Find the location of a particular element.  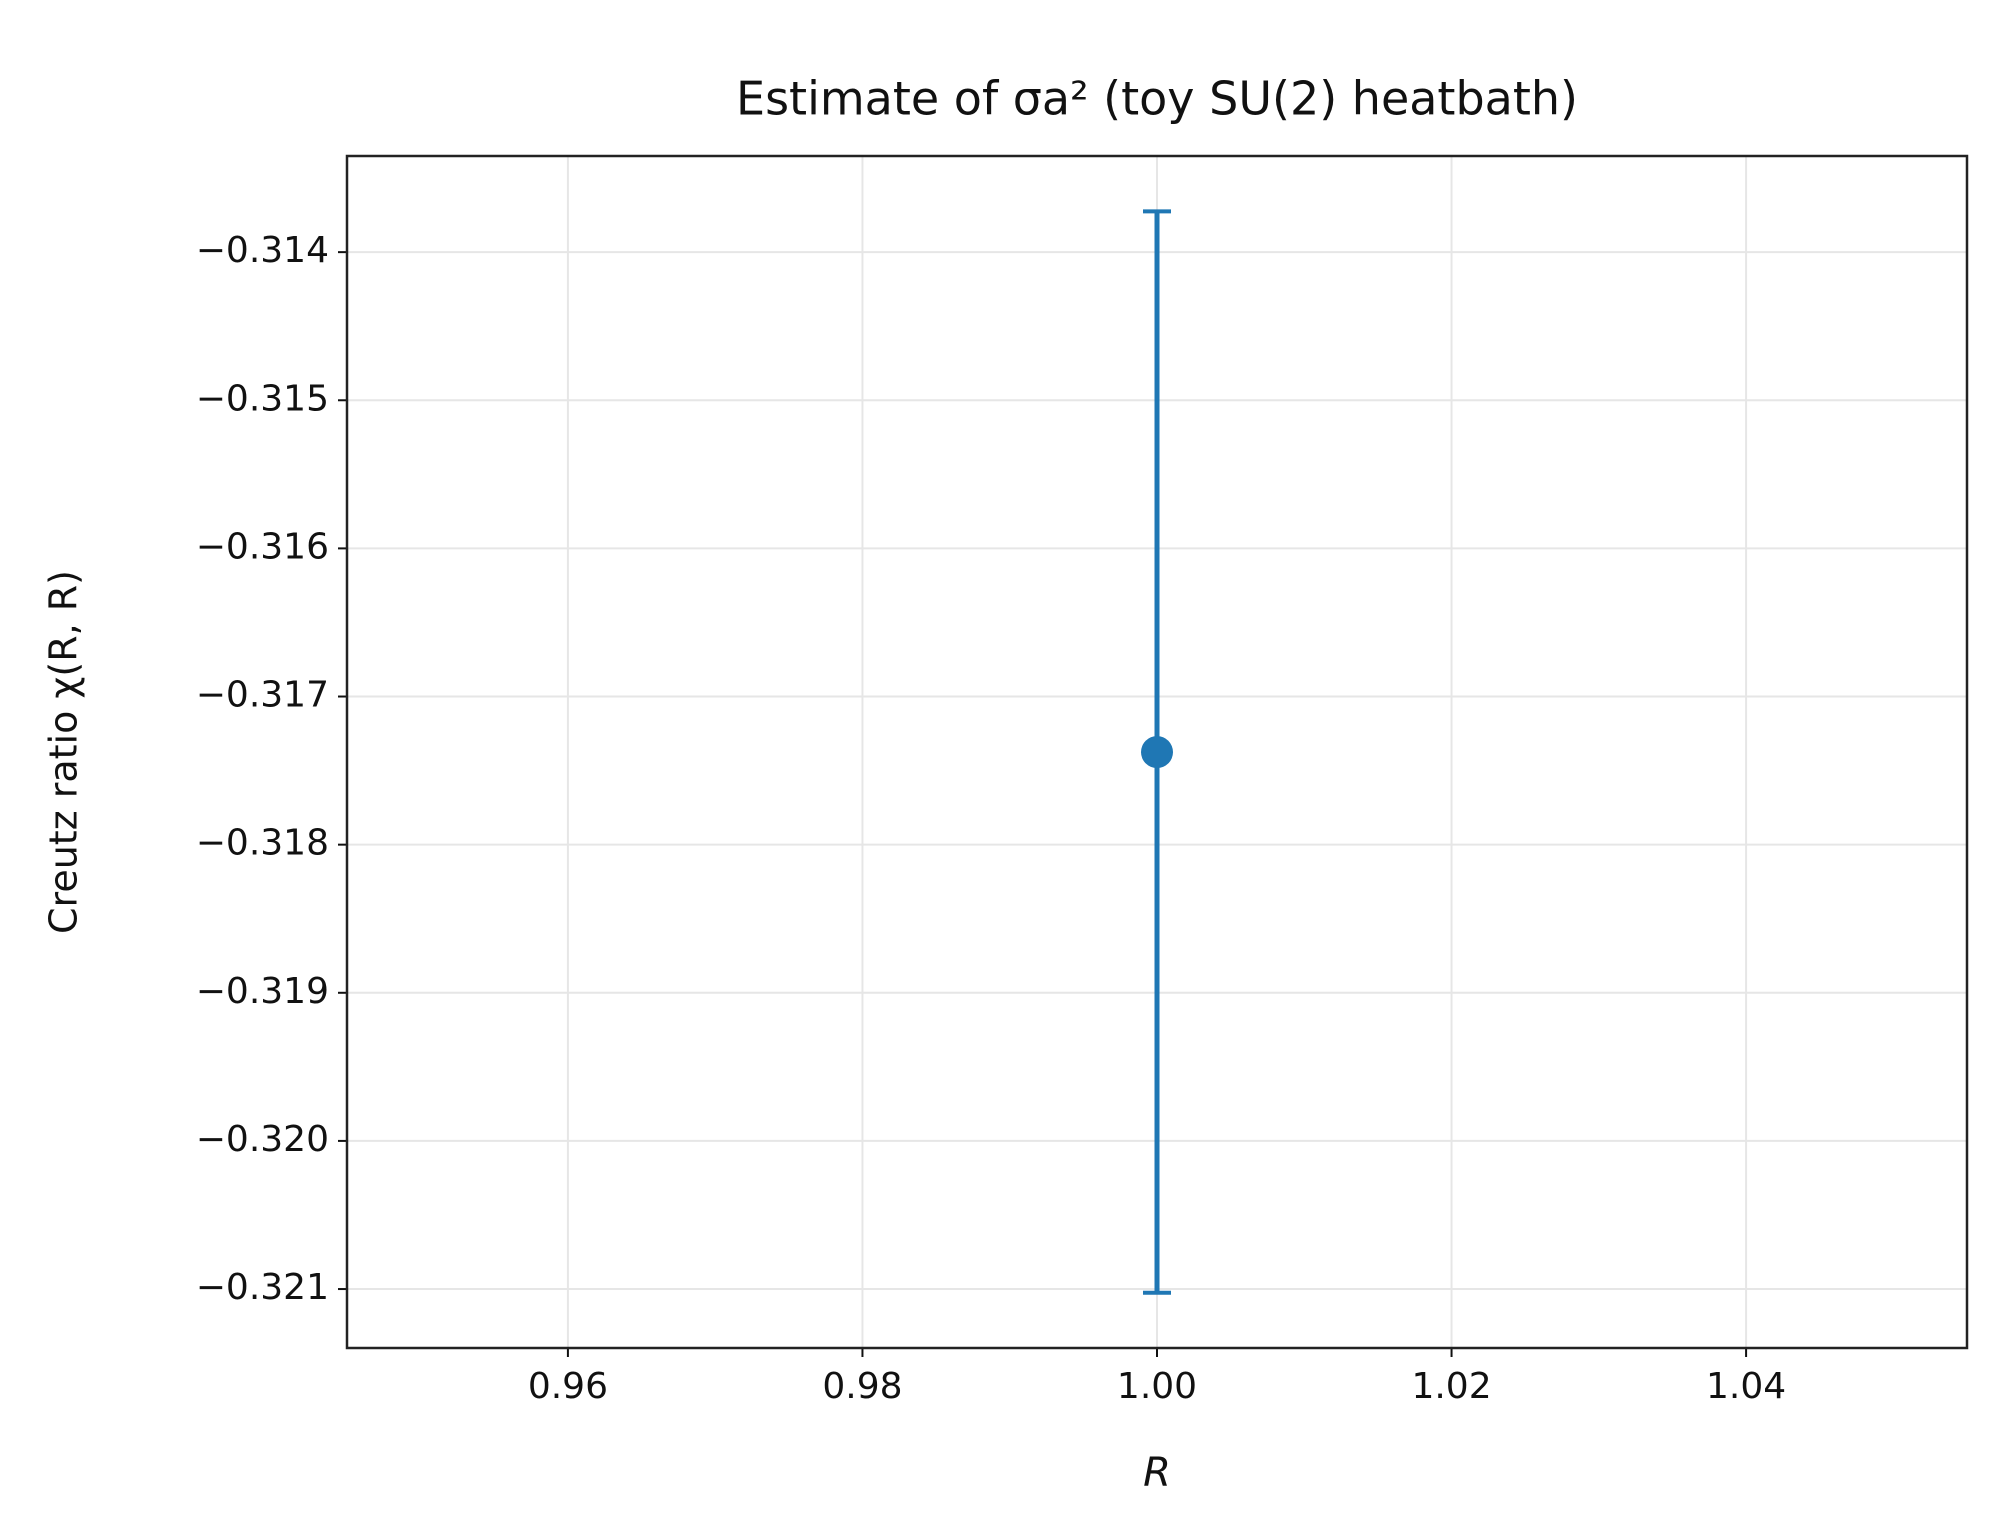

y-tick-label: −0.315 is located at coordinates (262, 398).